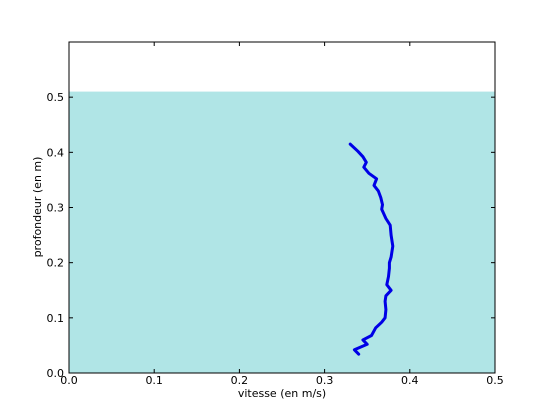  What do you see at coordinates (56, 235) in the screenshot?
I see `y-tick-labels: 0.0 0.1 0.2 0.3 0.4 0.5` at bounding box center [56, 235].